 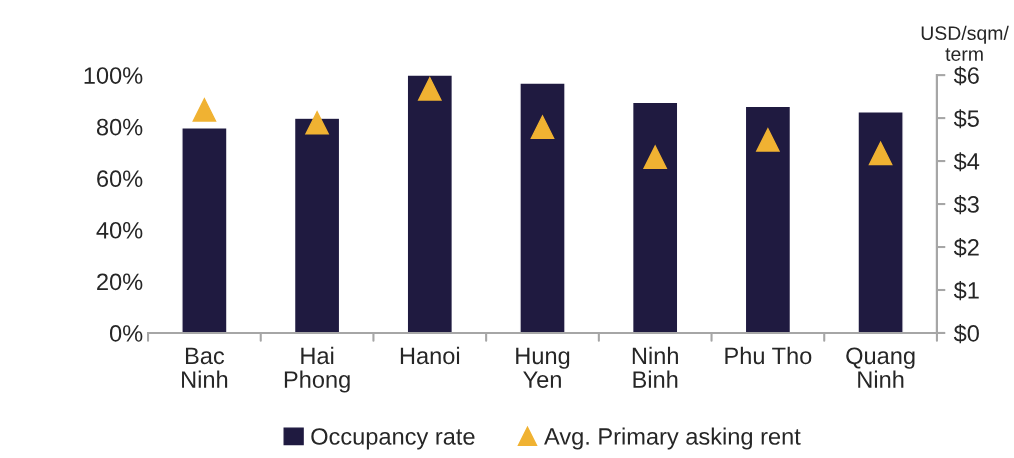 What do you see at coordinates (119, 230) in the screenshot?
I see `y-tick-label: 40%` at bounding box center [119, 230].